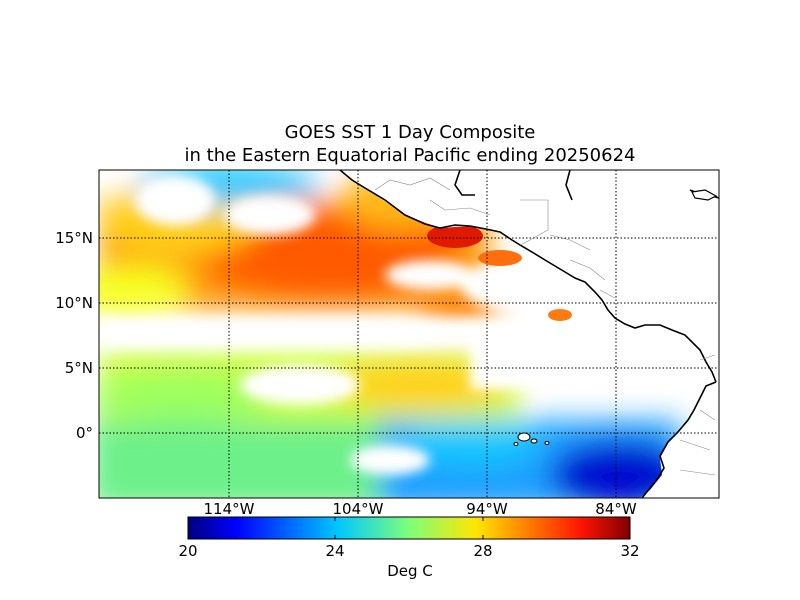 This screenshot has height=600, width=800. Describe the element at coordinates (410, 571) in the screenshot. I see `colorbar-unit-label: Deg C` at that location.